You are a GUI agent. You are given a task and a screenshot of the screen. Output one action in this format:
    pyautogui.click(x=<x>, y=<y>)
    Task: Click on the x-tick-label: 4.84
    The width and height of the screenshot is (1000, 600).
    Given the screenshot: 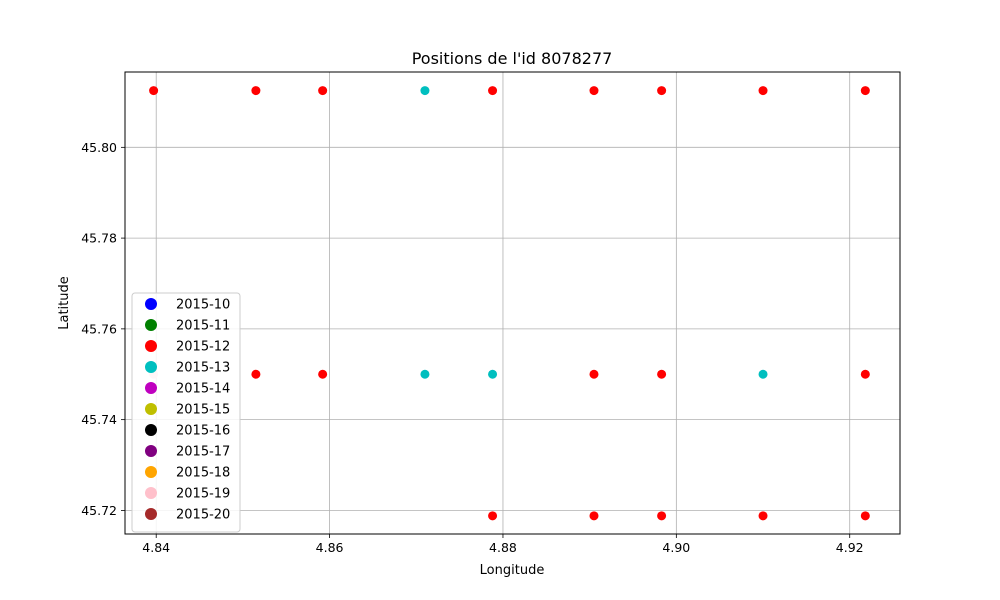 What is the action you would take?
    pyautogui.click(x=156, y=547)
    